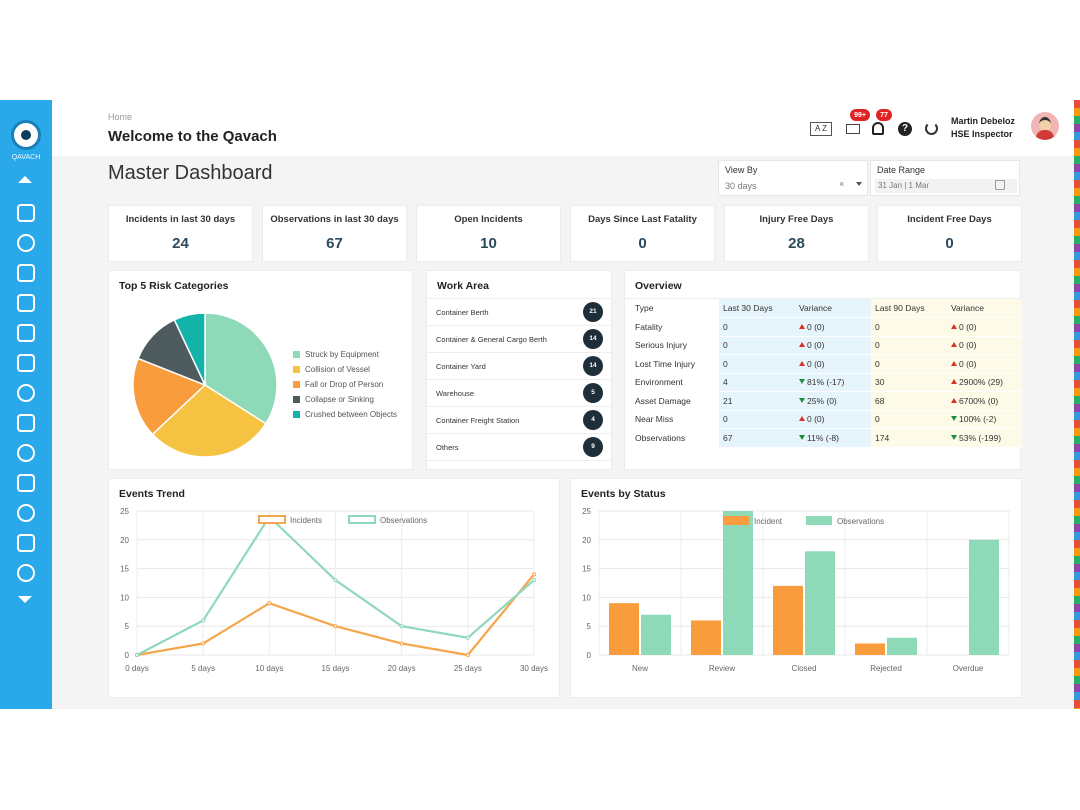 The image size is (1080, 810). Describe the element at coordinates (26, 213) in the screenshot. I see `shield-icon` at that location.